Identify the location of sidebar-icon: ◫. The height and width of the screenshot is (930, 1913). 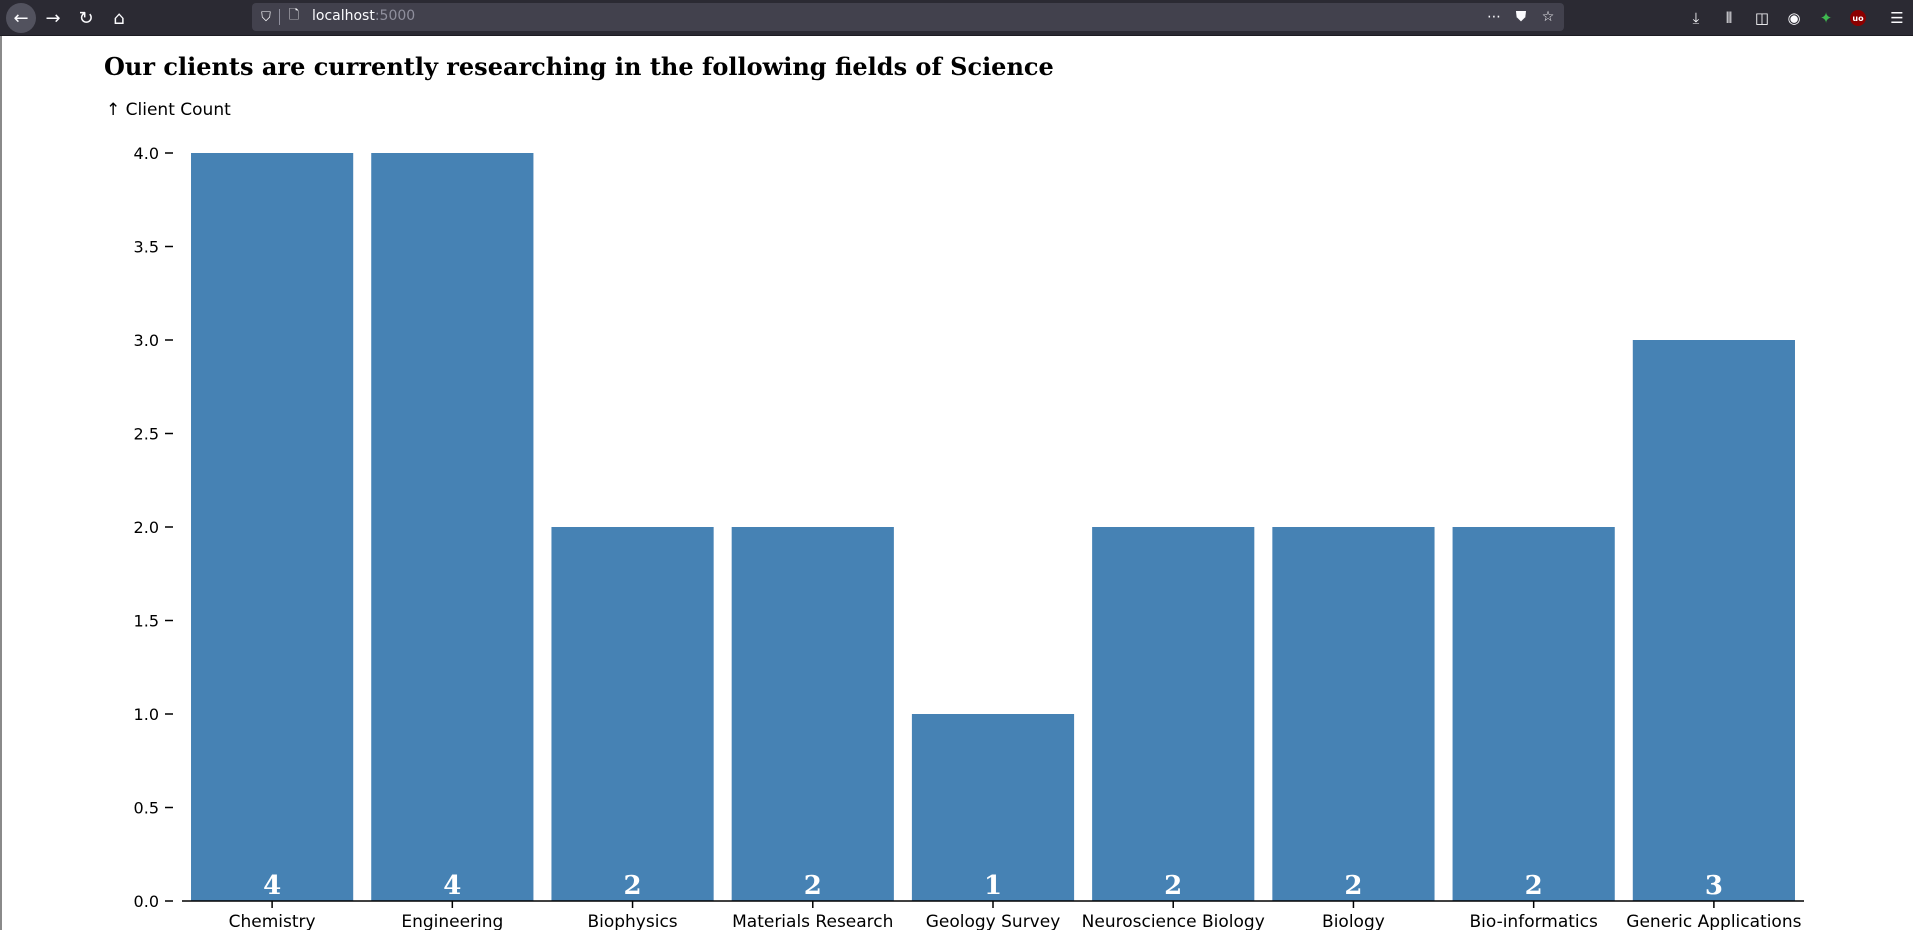
(1762, 18).